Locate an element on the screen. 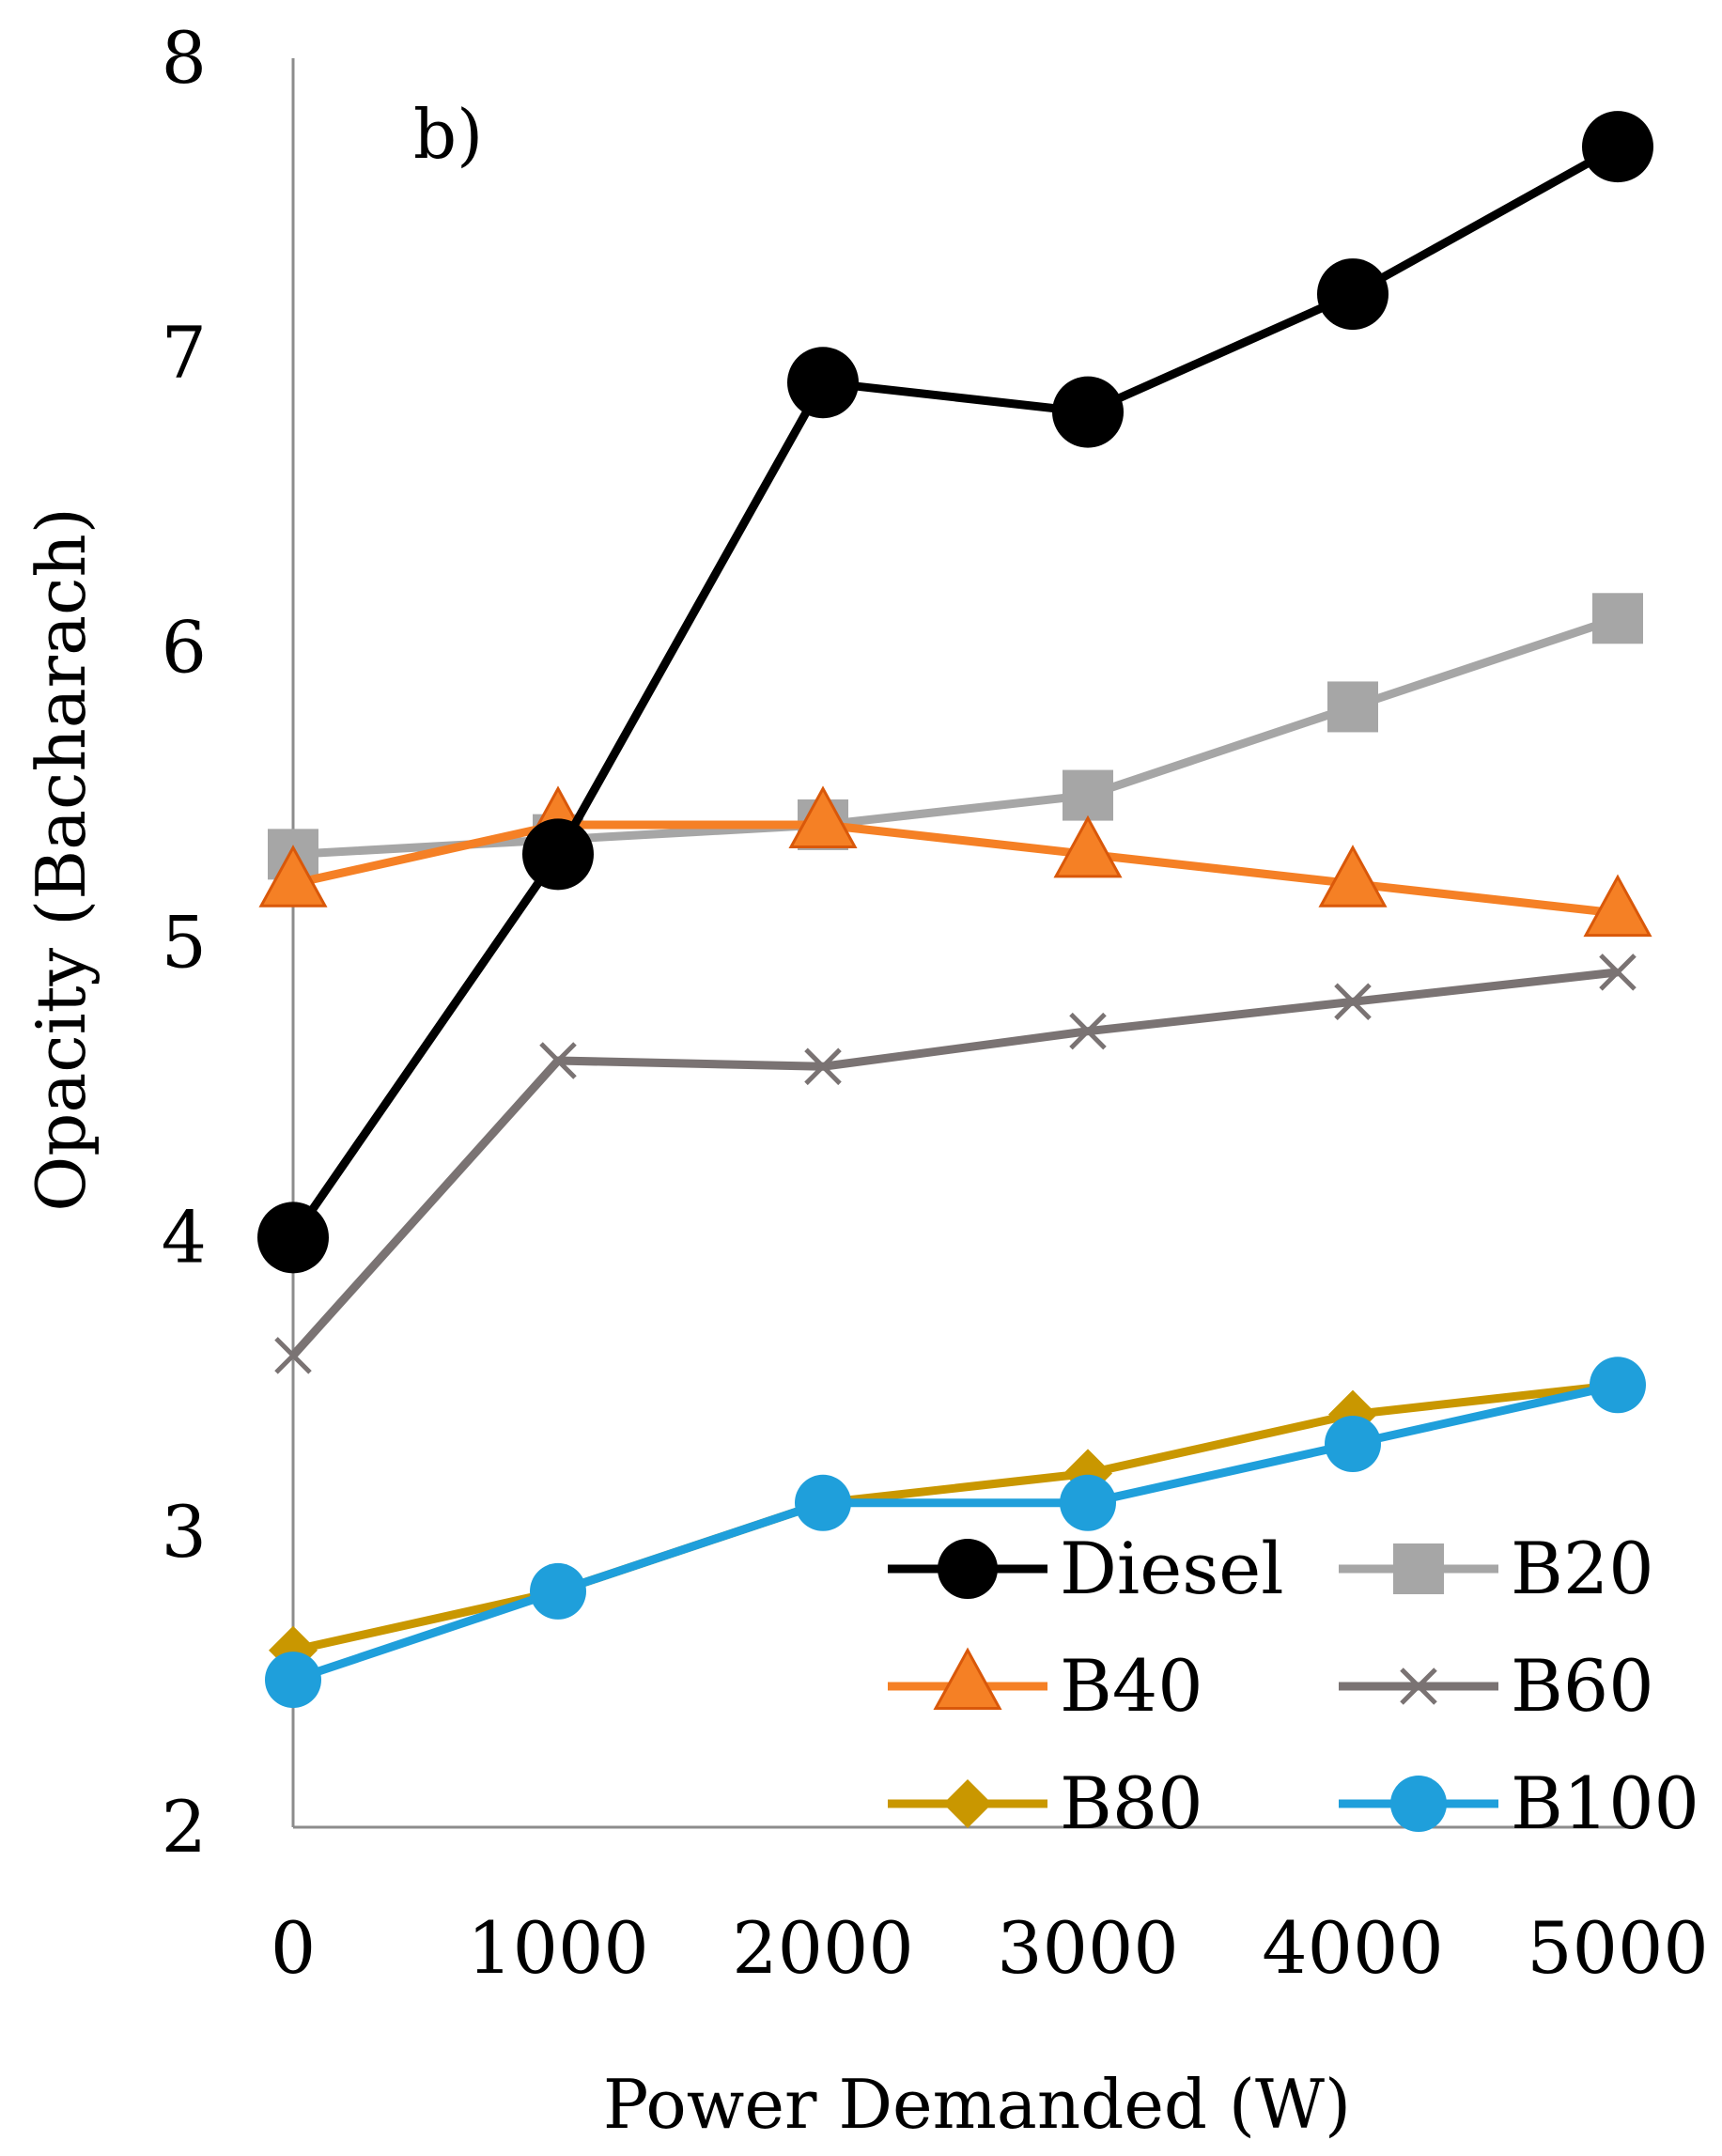 This screenshot has width=1722, height=2156. x-tick-label: 4000 is located at coordinates (1352, 1948).